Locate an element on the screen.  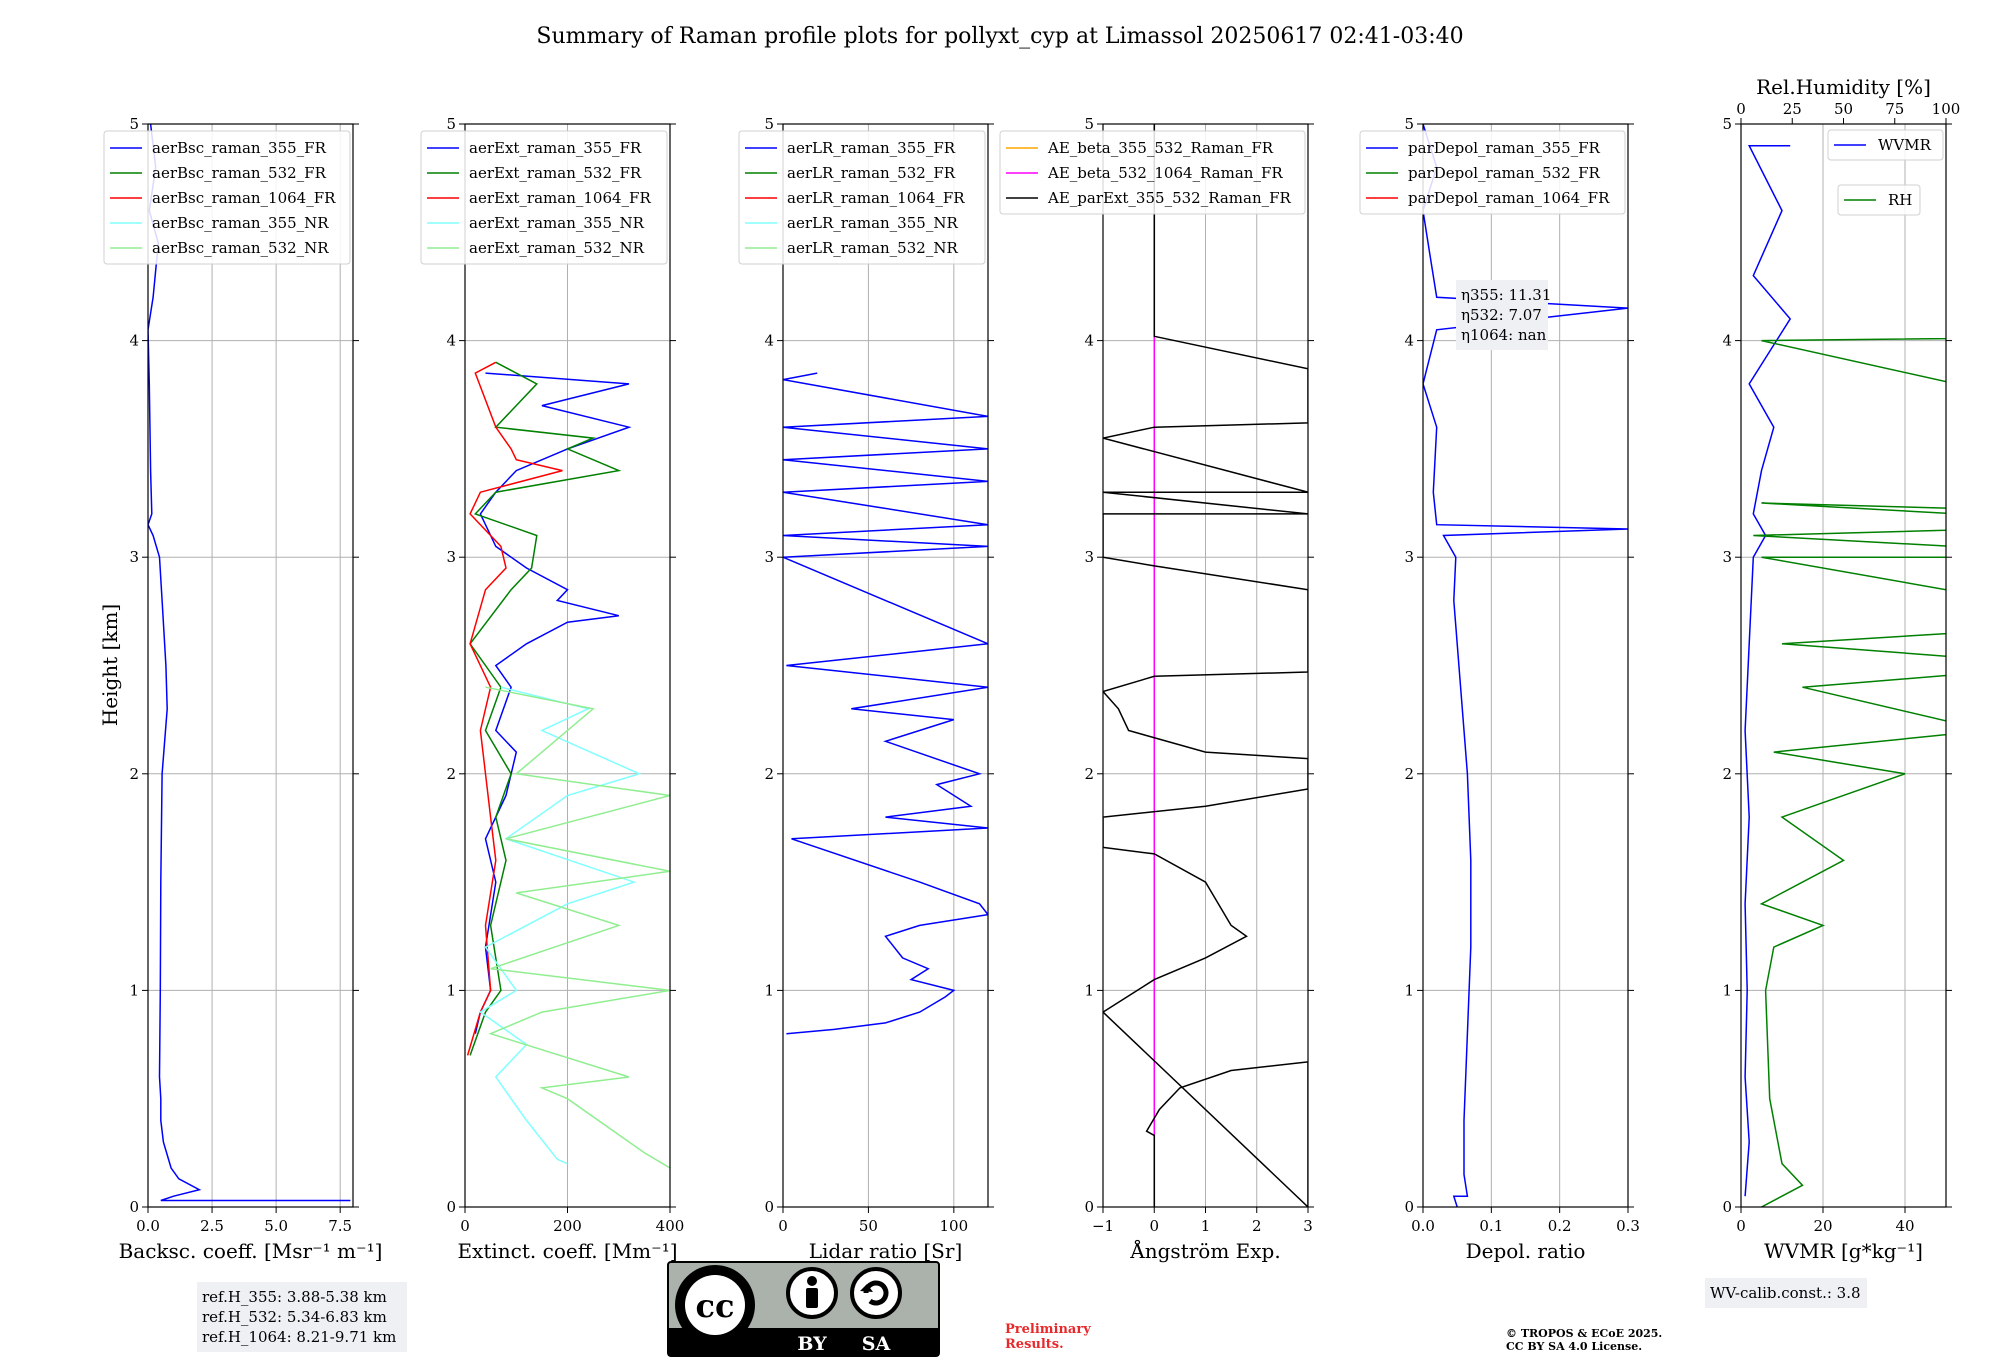
annotation-depol: η355: 11.31 η532: 7.07 η1064: nan is located at coordinates (1503, 315).